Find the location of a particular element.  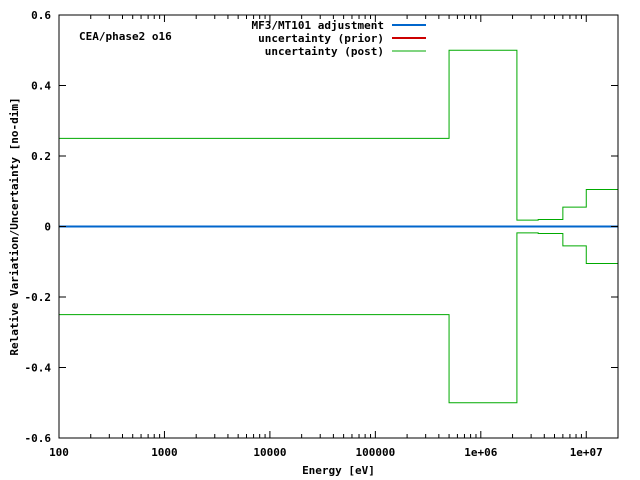

y-tick-label: 0.6 is located at coordinates (41, 15).